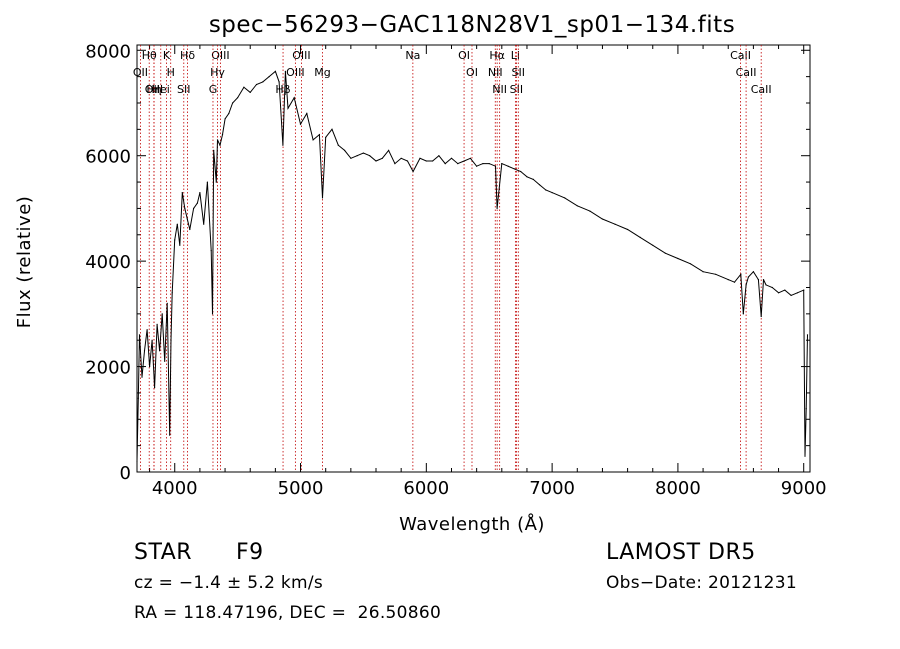 Image resolution: width=900 pixels, height=649 pixels. I want to click on y-tick-label-2: 4000, so click(108, 262).